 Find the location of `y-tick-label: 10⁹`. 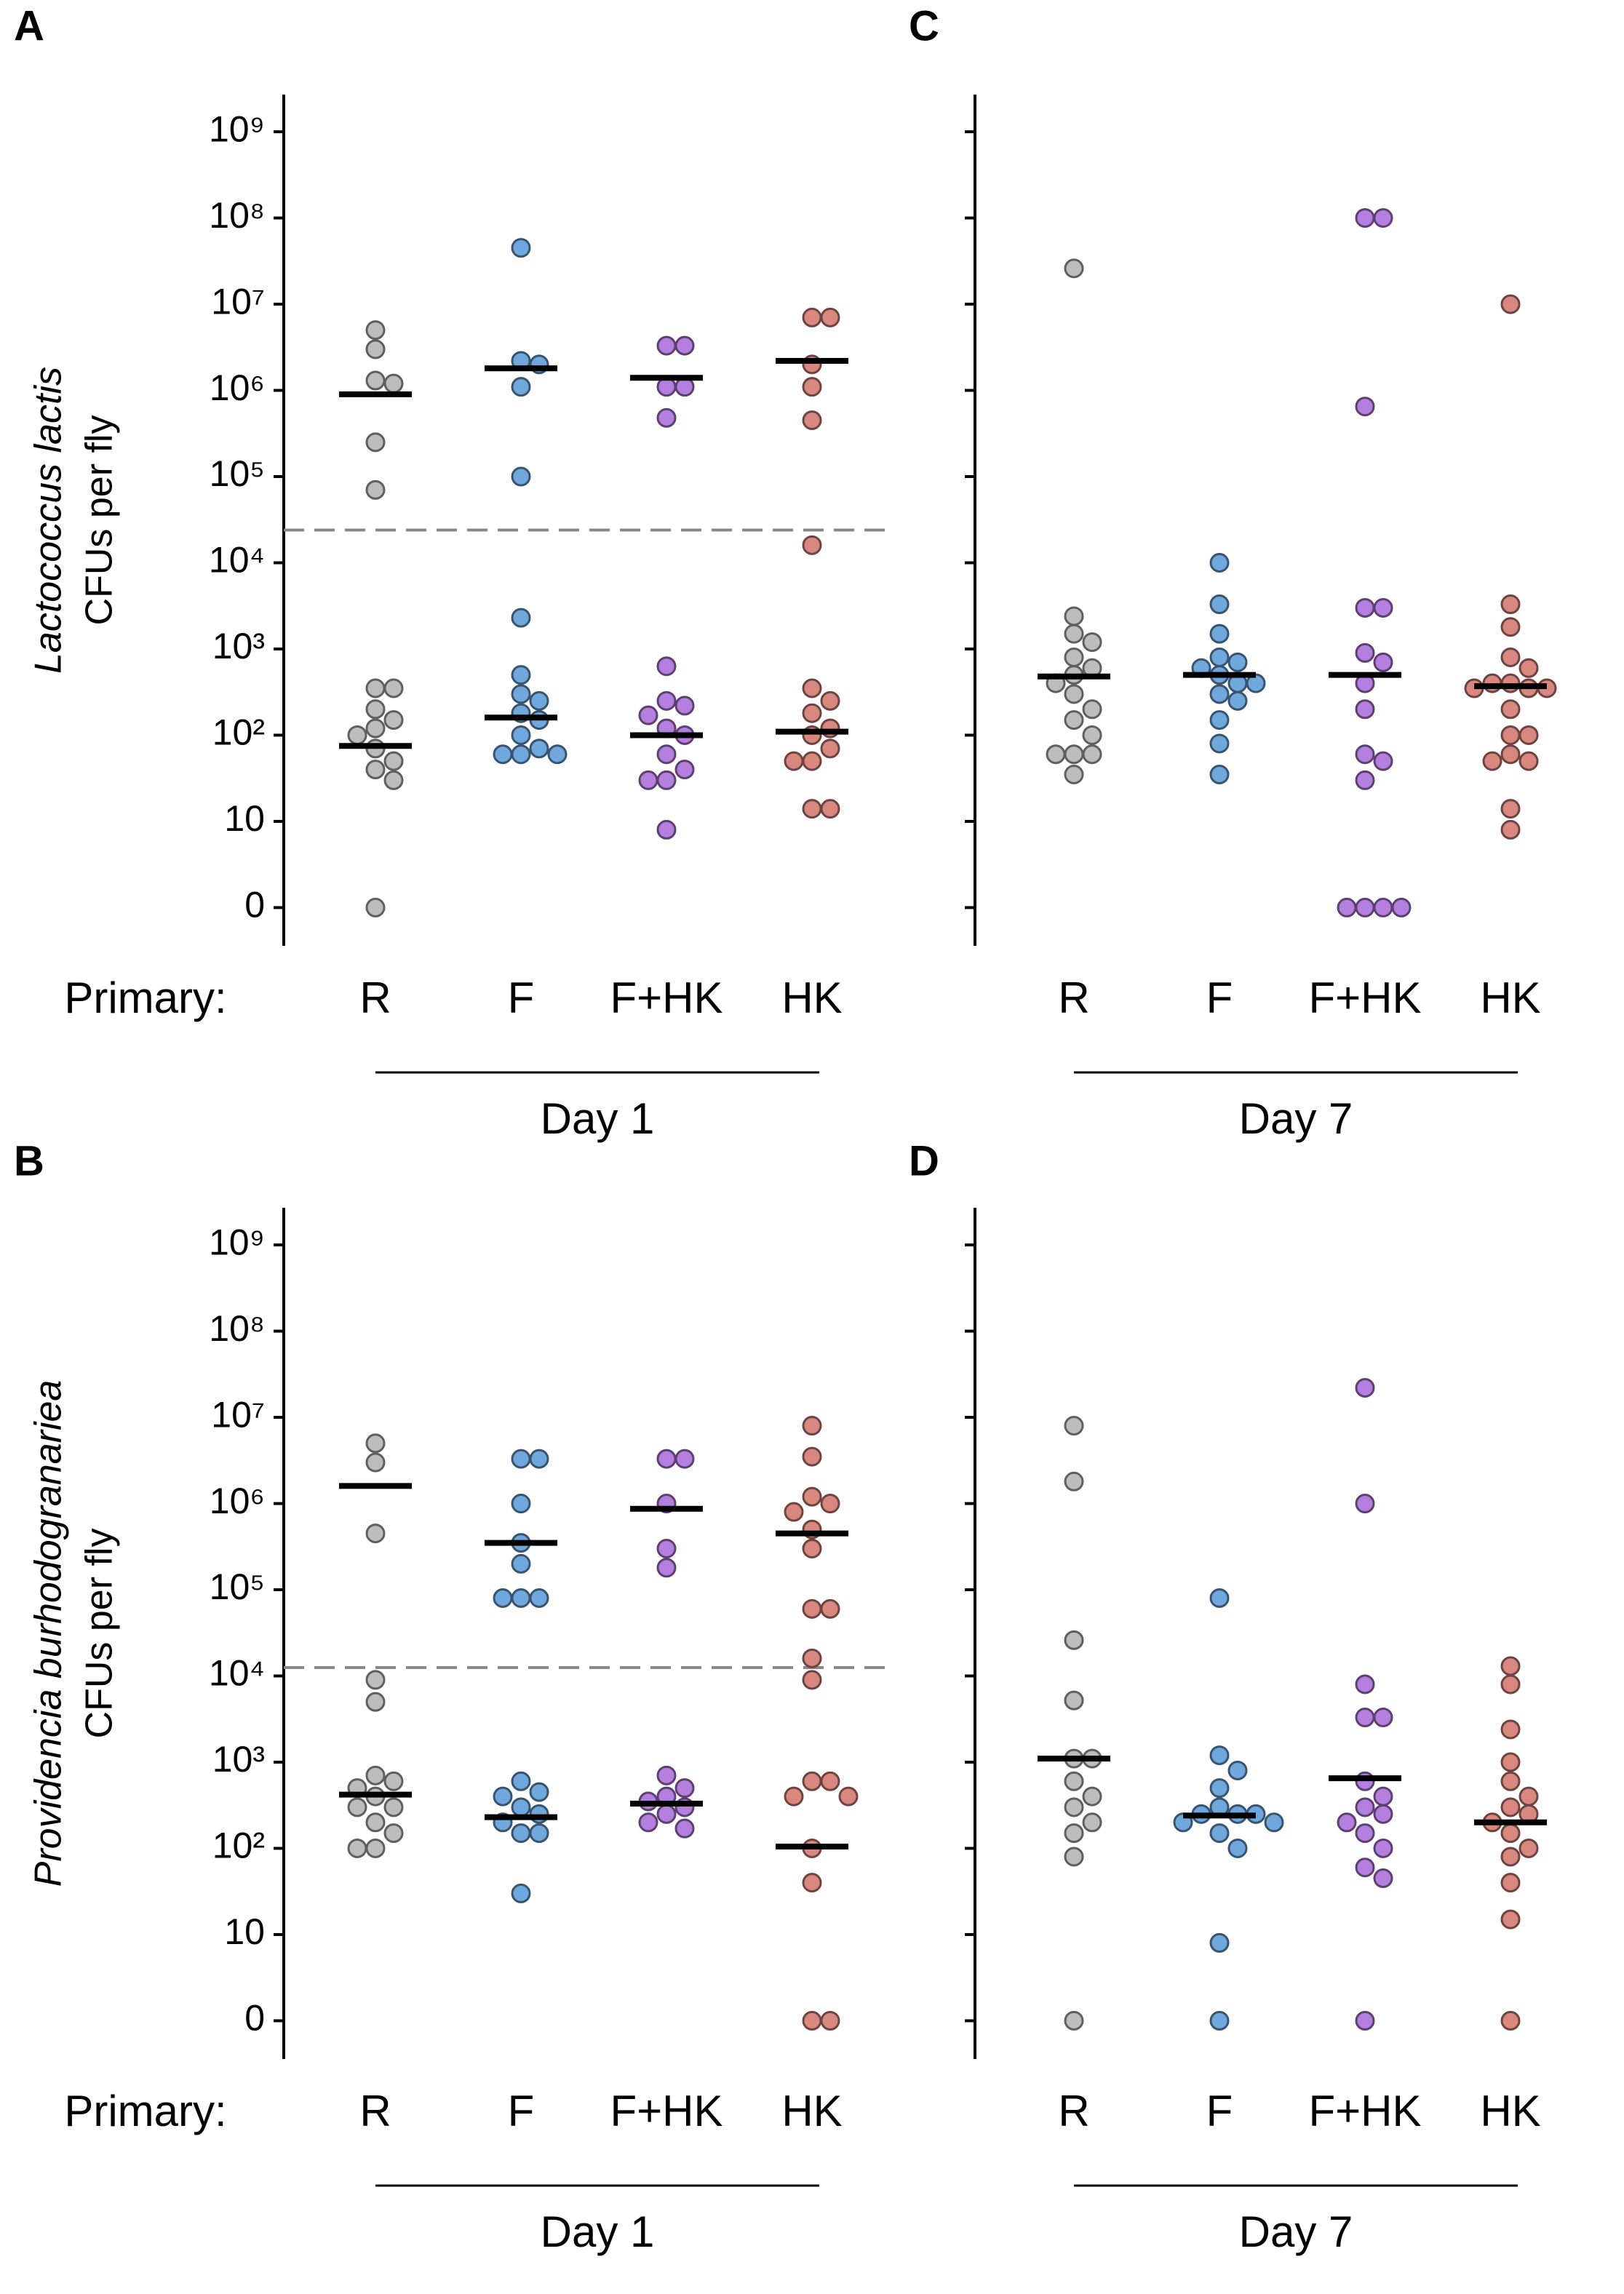

y-tick-label: 10⁹ is located at coordinates (237, 1242).